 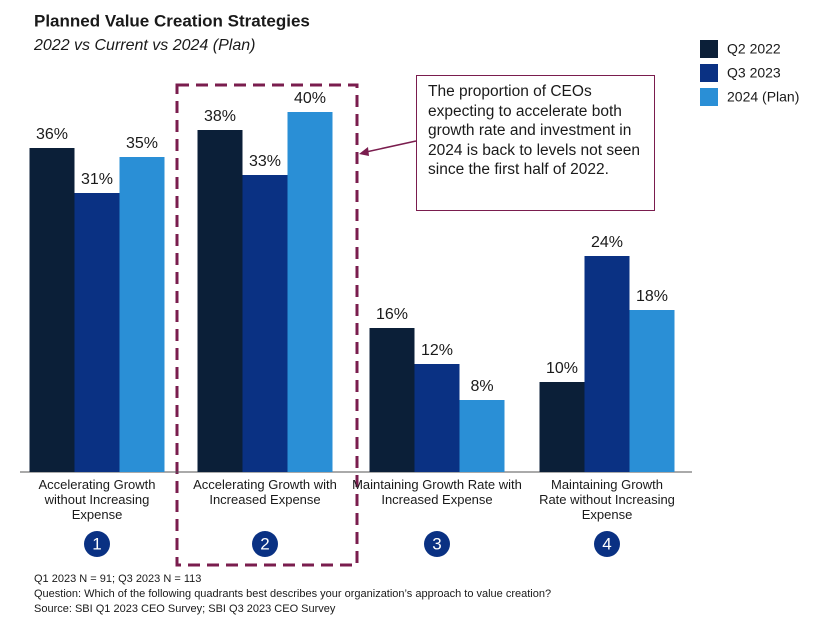 I want to click on category-number: 1, so click(x=96, y=543).